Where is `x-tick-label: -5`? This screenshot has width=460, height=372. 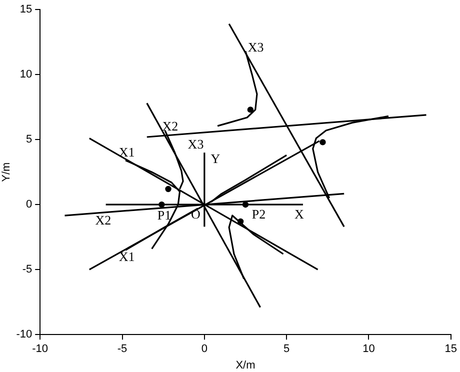
x-tick-label: -5 is located at coordinates (122, 349).